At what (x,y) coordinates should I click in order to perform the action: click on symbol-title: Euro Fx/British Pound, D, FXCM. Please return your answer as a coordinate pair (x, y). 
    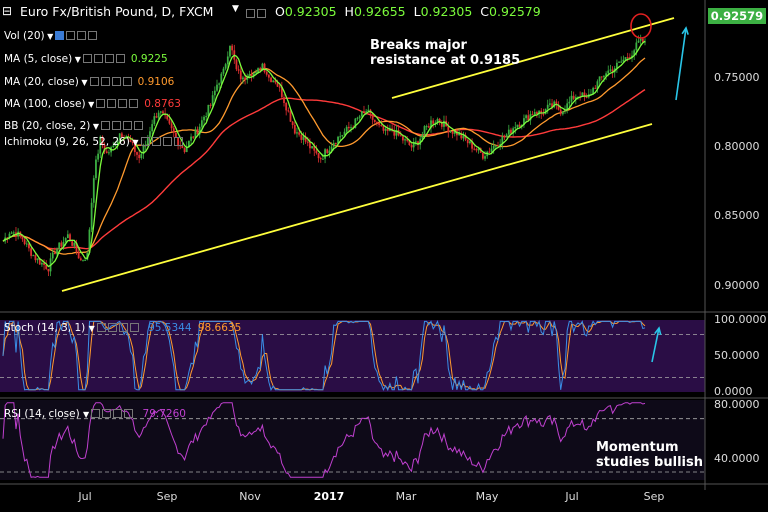
    Looking at the image, I should click on (117, 11).